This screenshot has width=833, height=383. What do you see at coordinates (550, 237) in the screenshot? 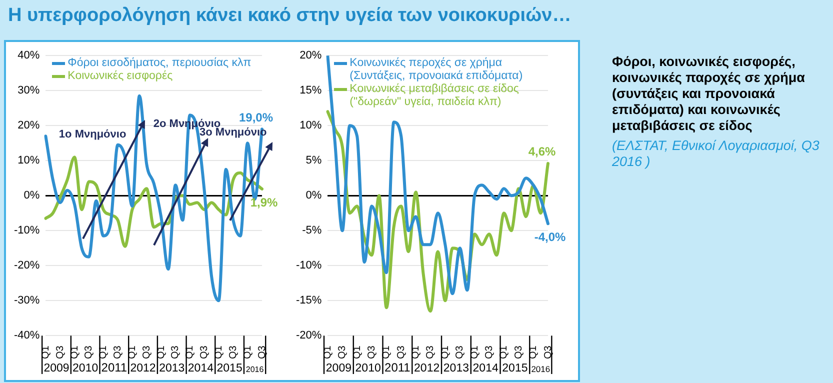
I see `data-label: -4,0%` at bounding box center [550, 237].